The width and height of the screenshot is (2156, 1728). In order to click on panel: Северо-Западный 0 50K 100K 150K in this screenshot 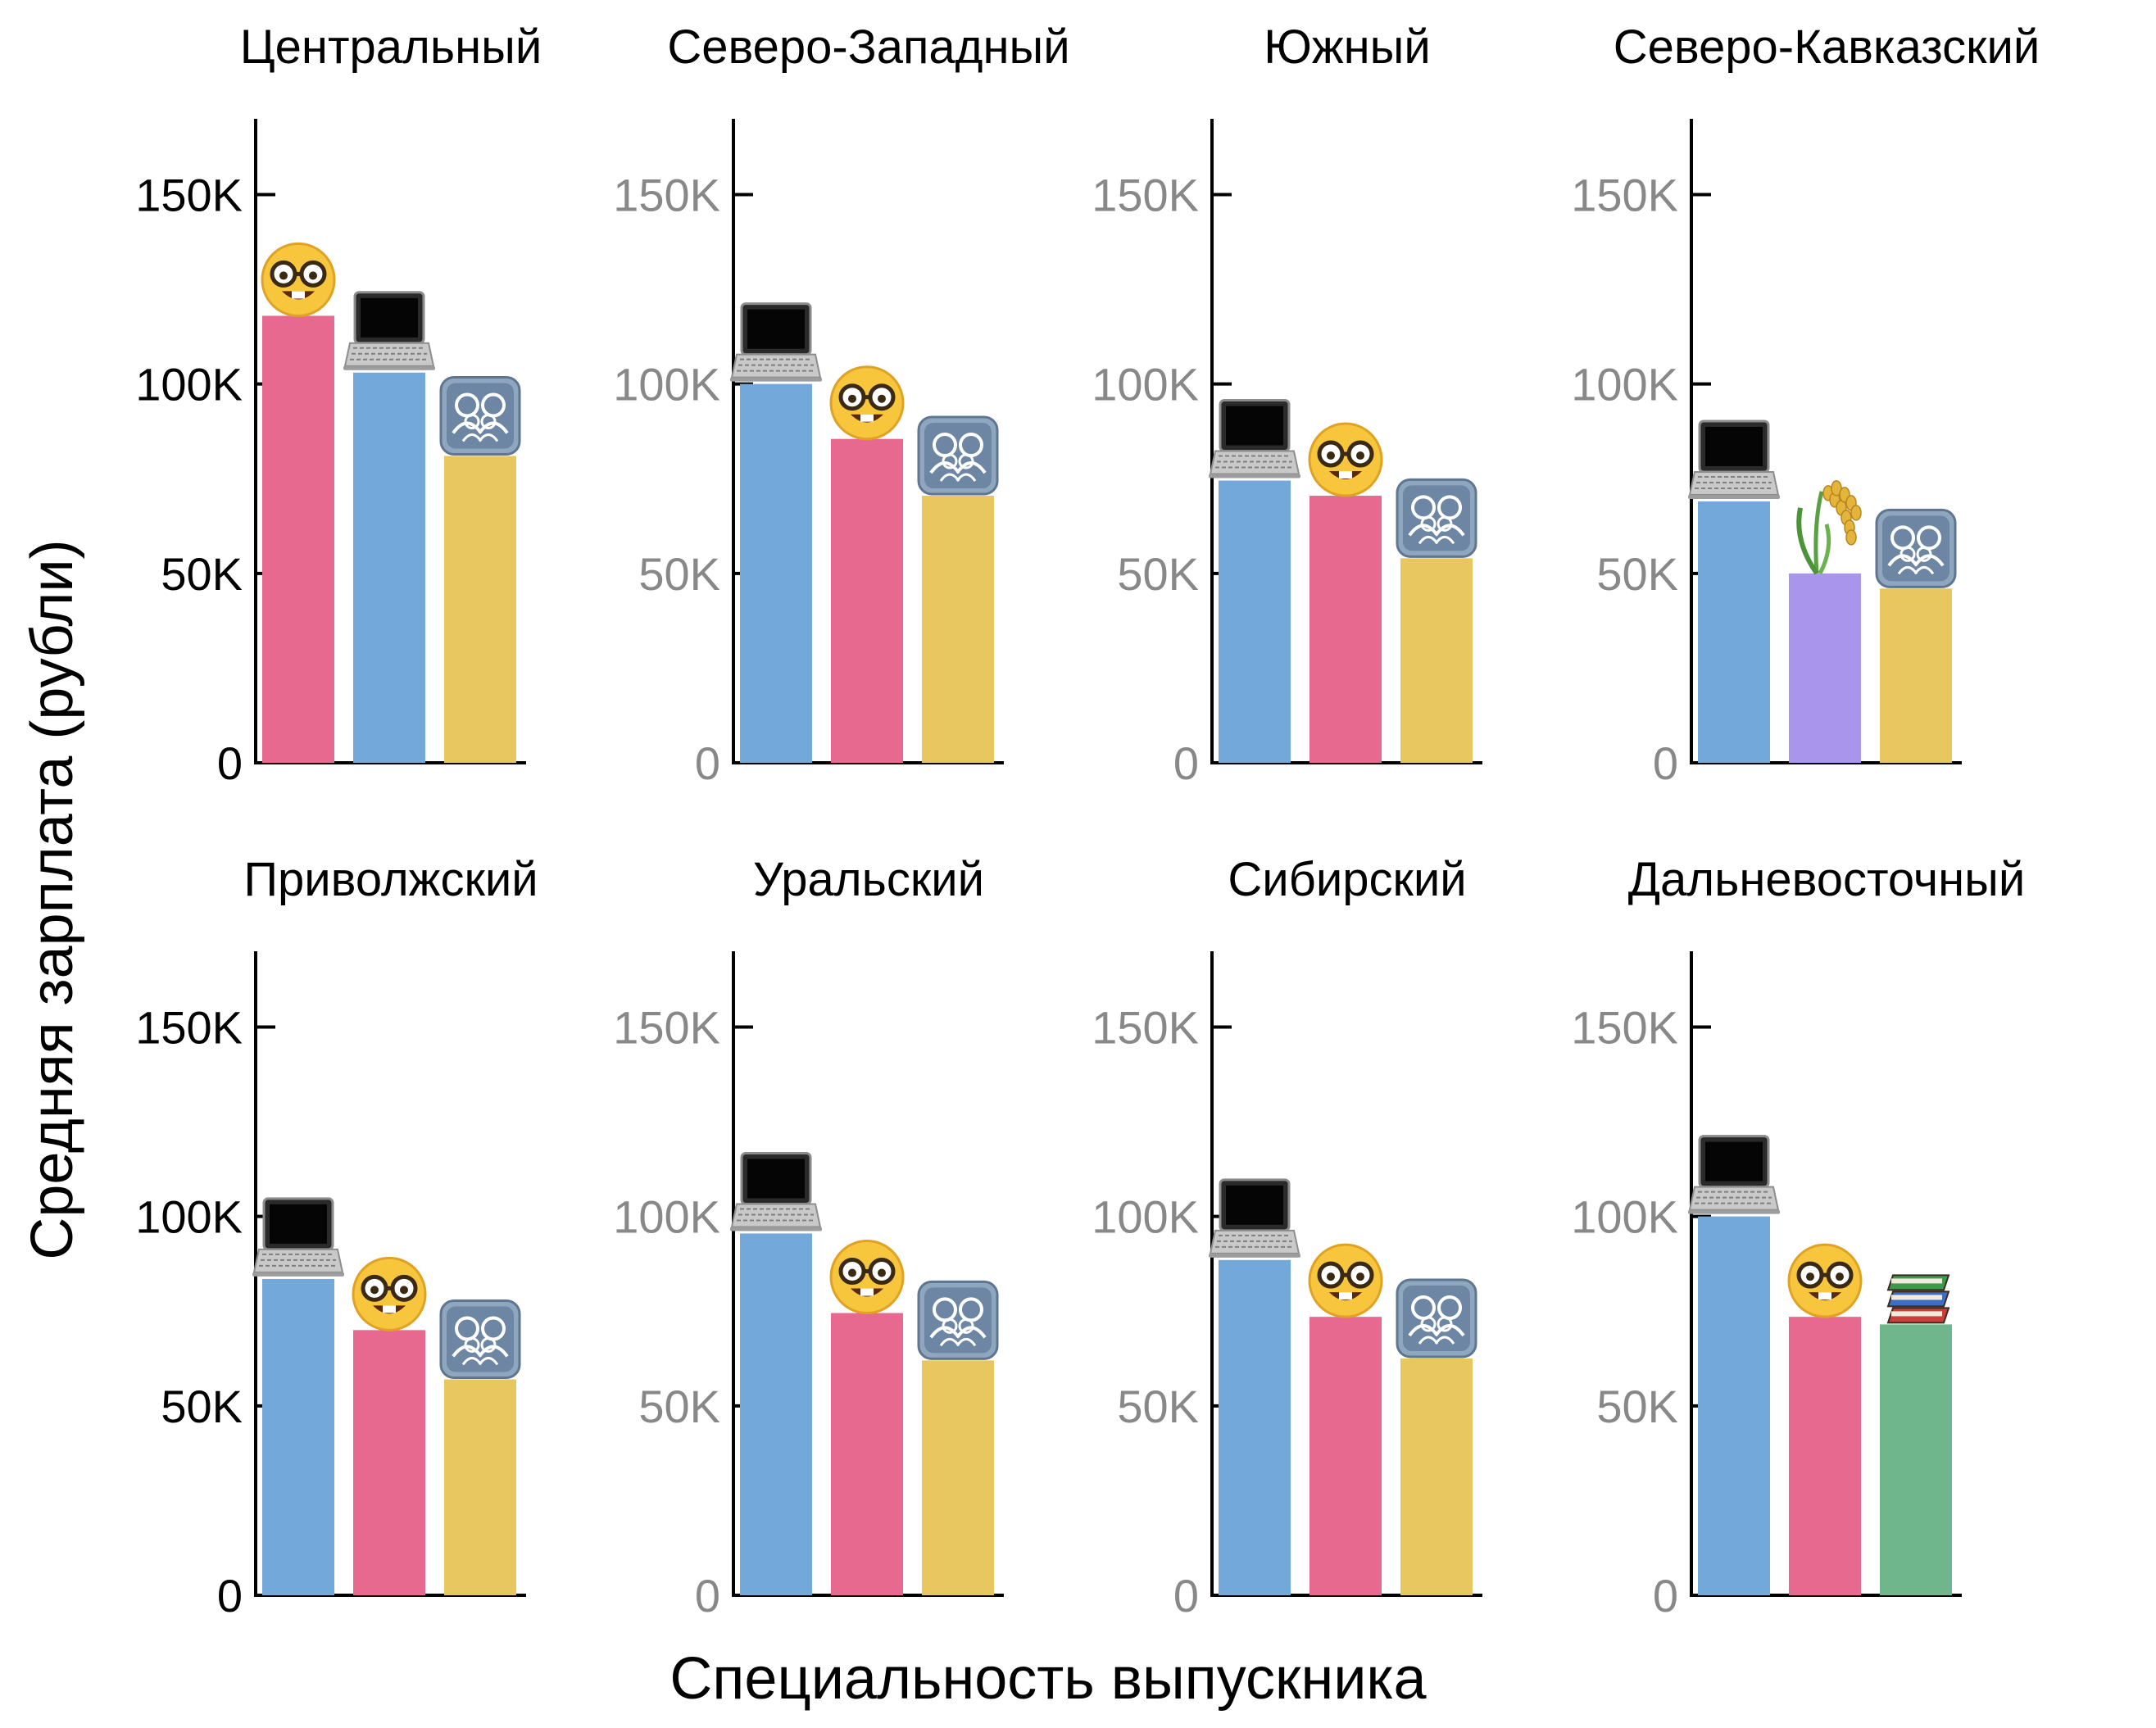, I will do `click(841, 404)`.